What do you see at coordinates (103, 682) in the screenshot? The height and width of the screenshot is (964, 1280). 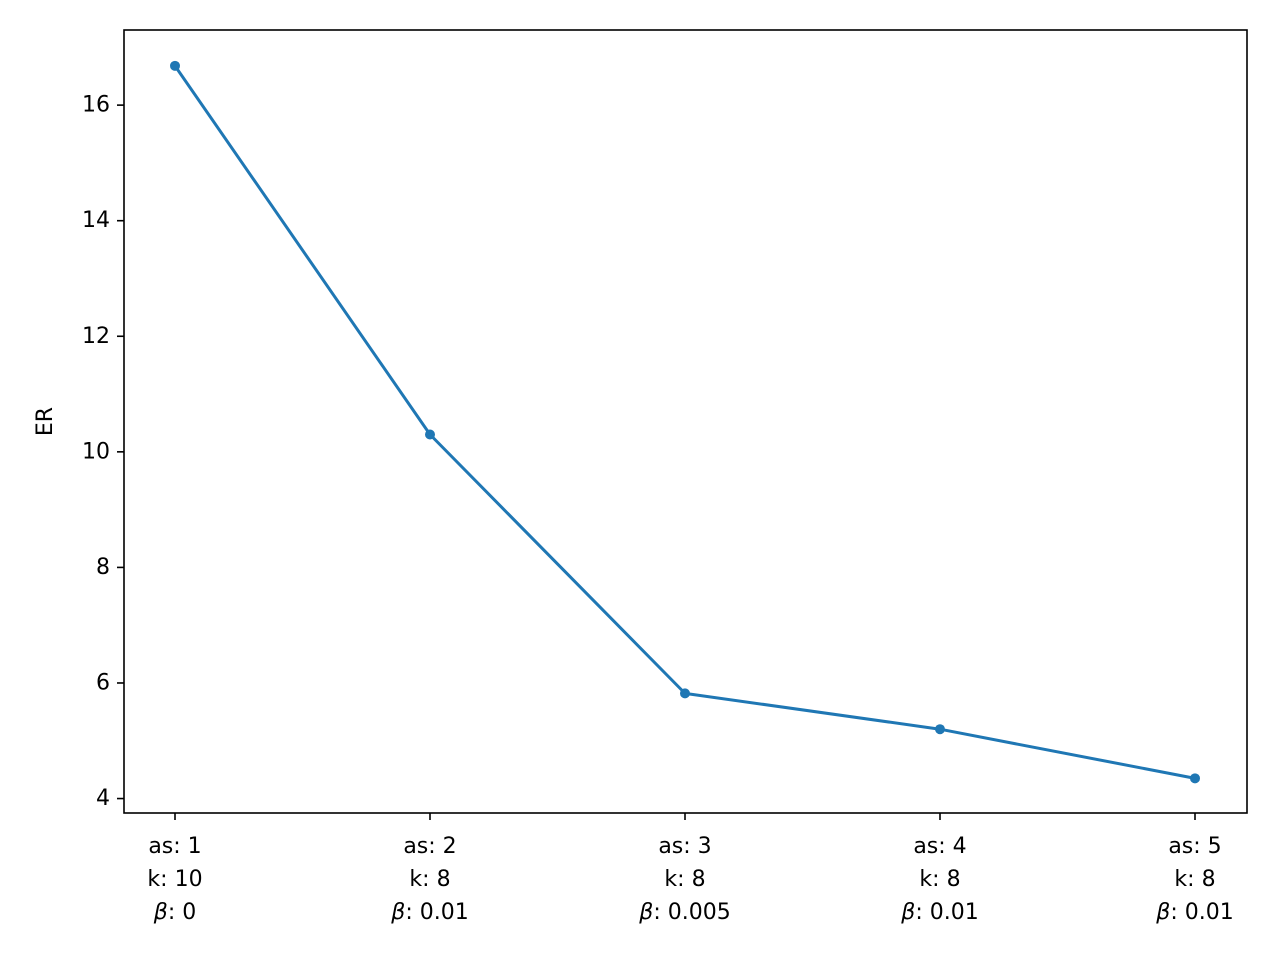 I see `y-tick-label: 6` at bounding box center [103, 682].